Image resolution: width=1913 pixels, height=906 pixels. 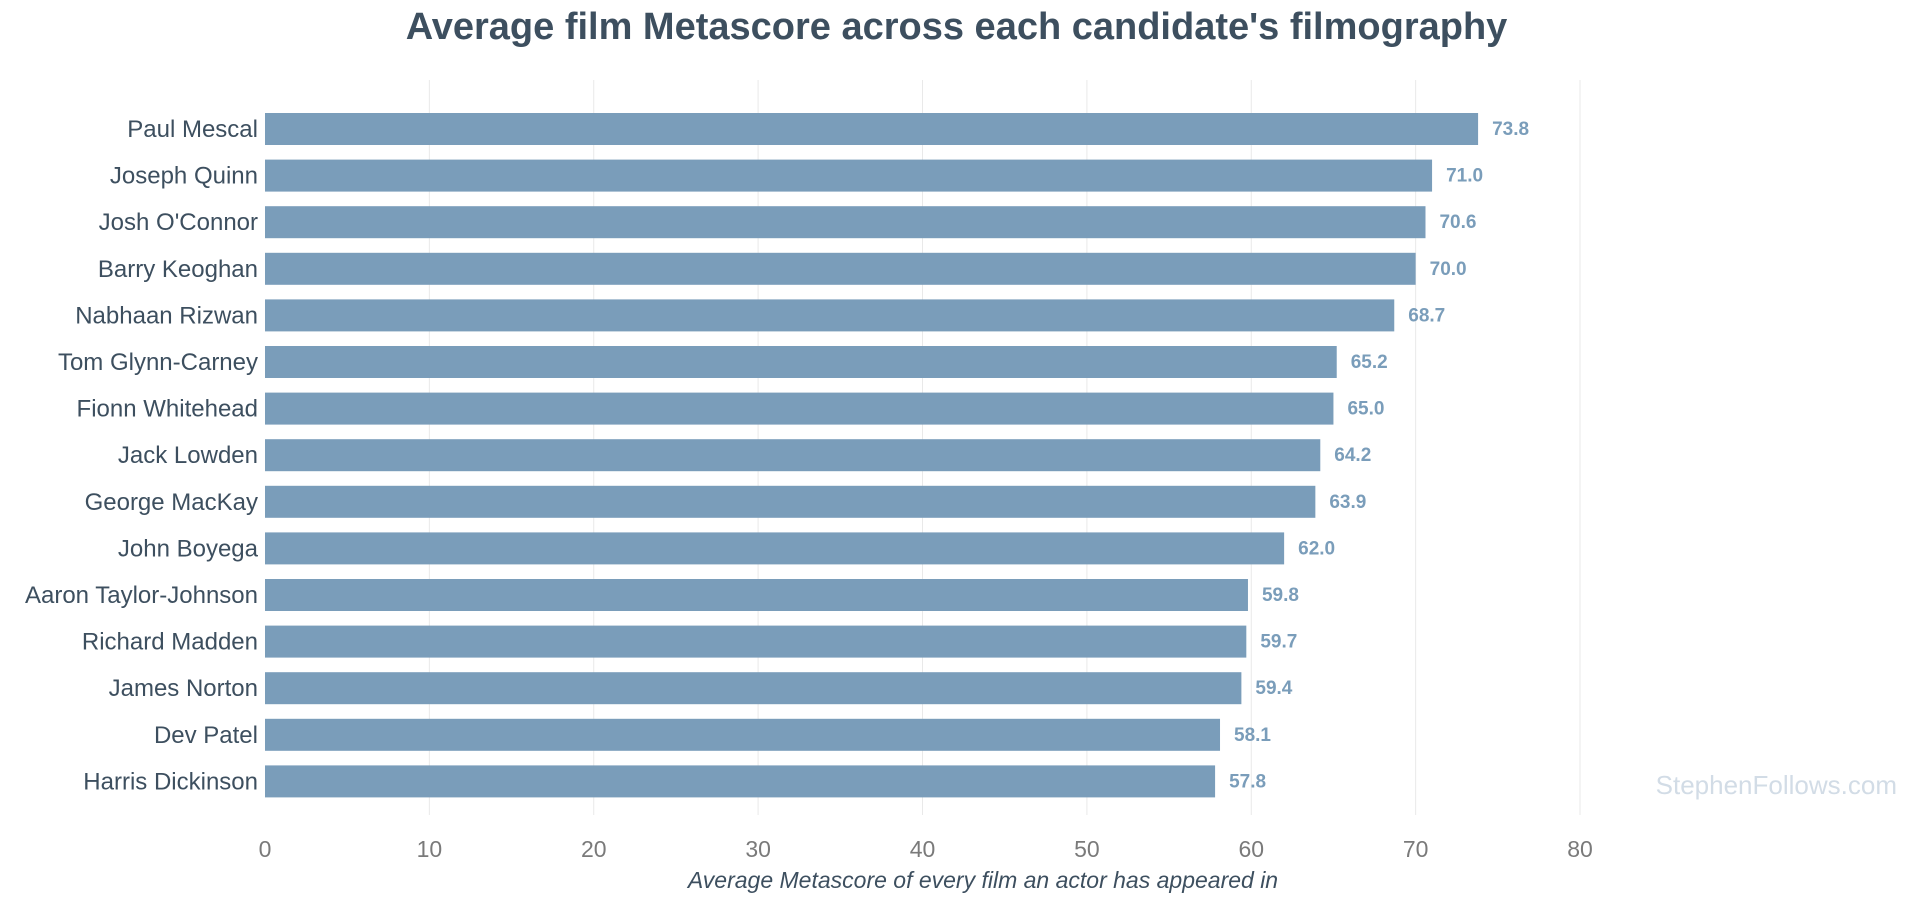 I want to click on category-label: John Boyega, so click(x=188, y=548).